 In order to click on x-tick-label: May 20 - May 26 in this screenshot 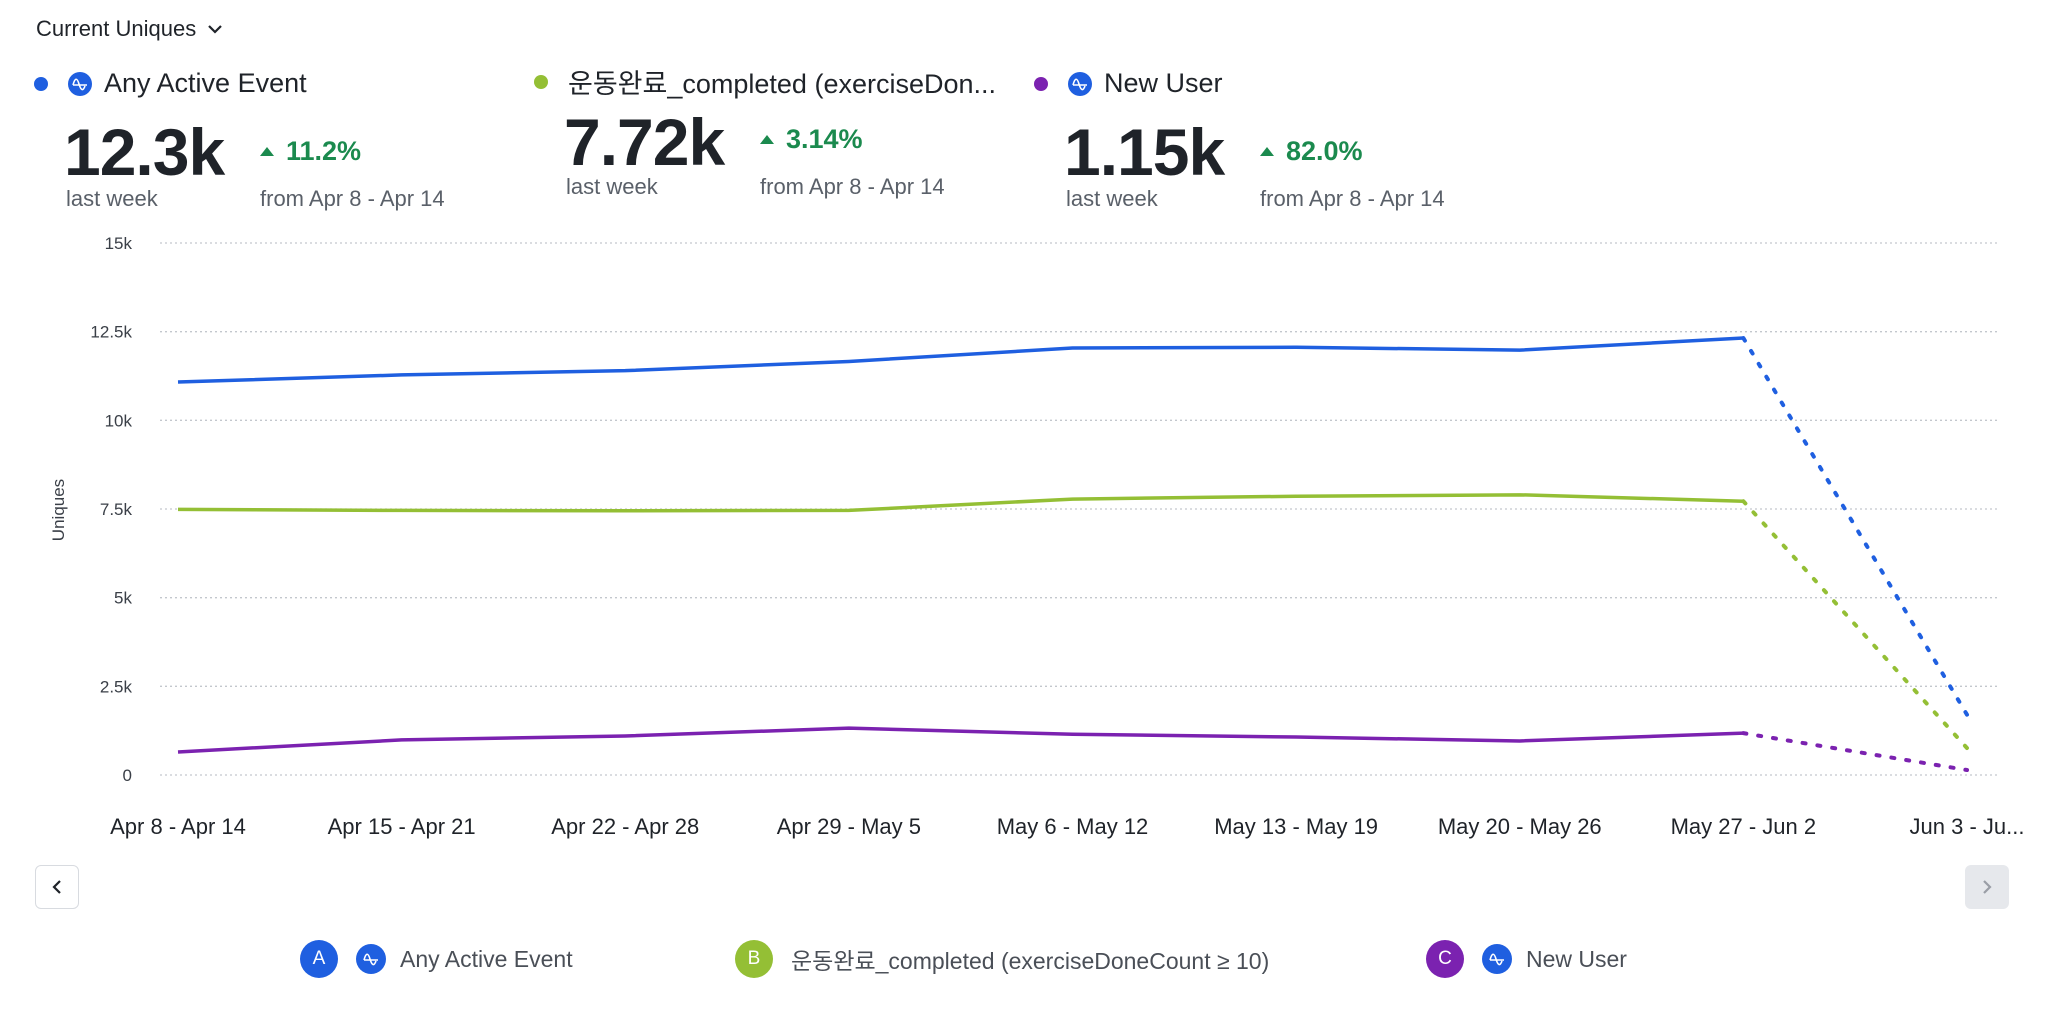, I will do `click(1520, 826)`.